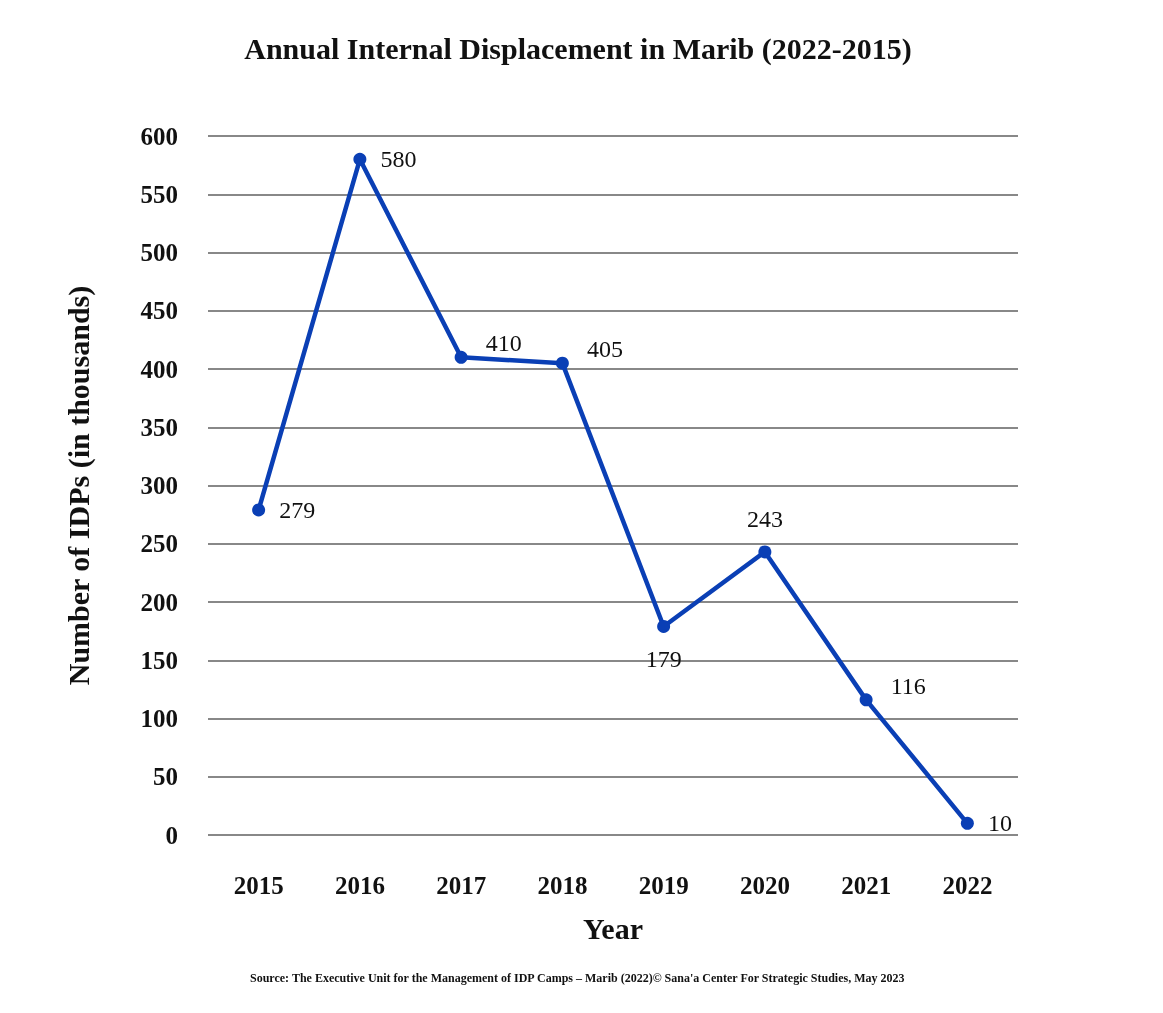 This screenshot has width=1163, height=1013. Describe the element at coordinates (159, 194) in the screenshot. I see `y-tick-label: 550` at that location.